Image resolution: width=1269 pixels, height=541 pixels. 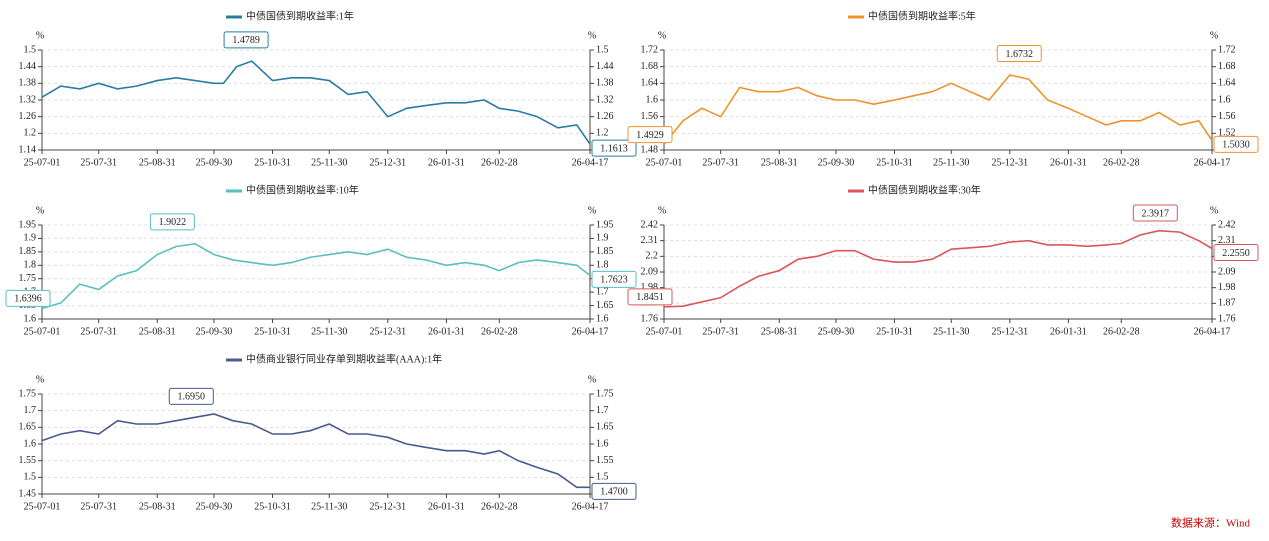 What do you see at coordinates (602, 265) in the screenshot?
I see `y2-tick-label: 1.8` at bounding box center [602, 265].